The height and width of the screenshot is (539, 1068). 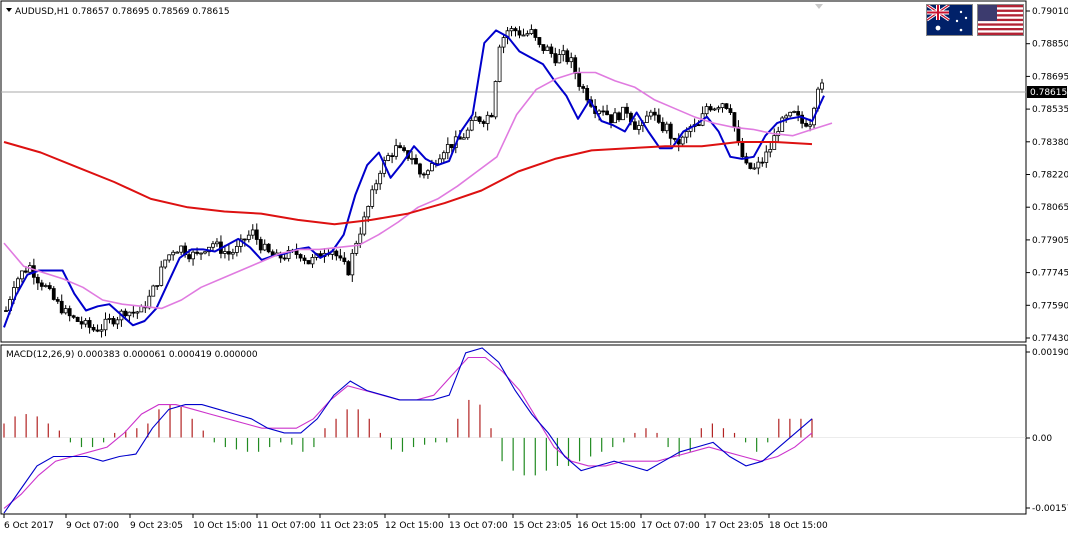 What do you see at coordinates (1000, 20) in the screenshot?
I see `usa-flag-icon` at bounding box center [1000, 20].